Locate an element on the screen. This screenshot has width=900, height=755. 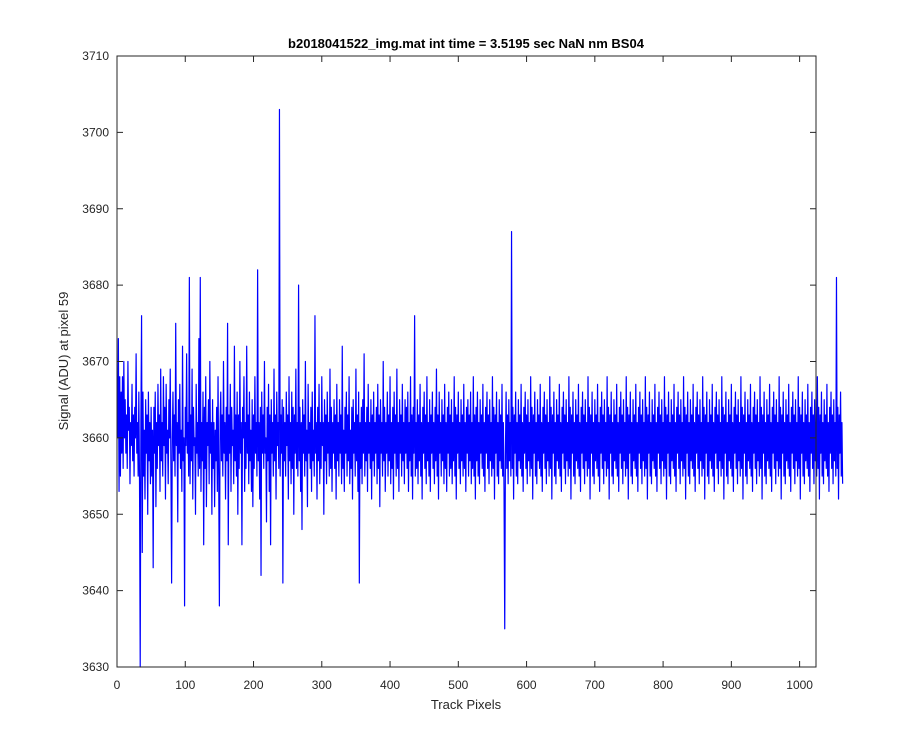
y-tick-label: 3640 is located at coordinates (95, 591).